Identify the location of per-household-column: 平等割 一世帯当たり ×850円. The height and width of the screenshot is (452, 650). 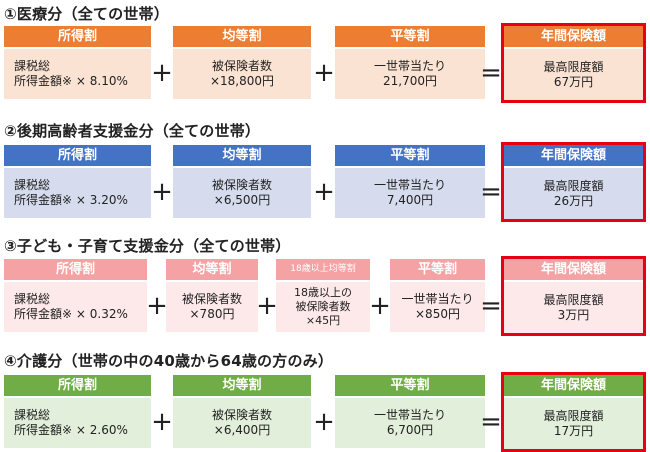
(437, 295).